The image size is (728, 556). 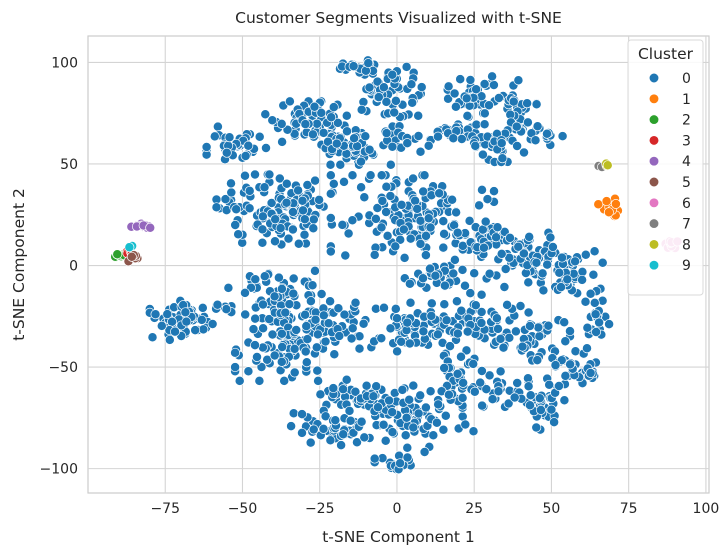 What do you see at coordinates (669, 79) in the screenshot?
I see `legend-entry: 0` at bounding box center [669, 79].